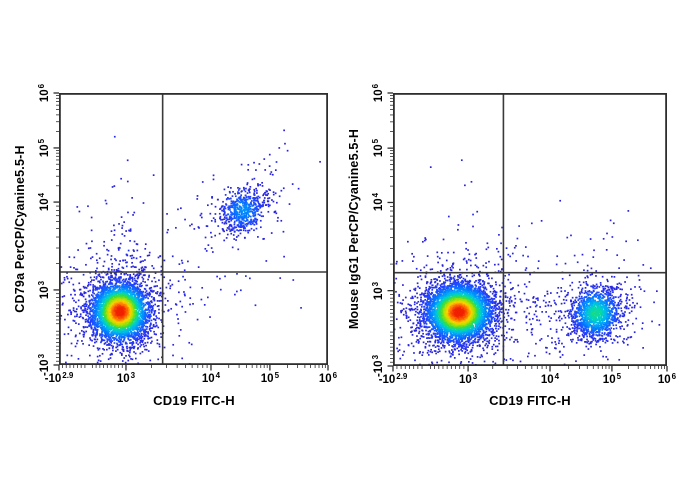  I want to click on right-y-axis-title: Mouse IgG1 PerCP/Cyanine5.5-H, so click(354, 229).